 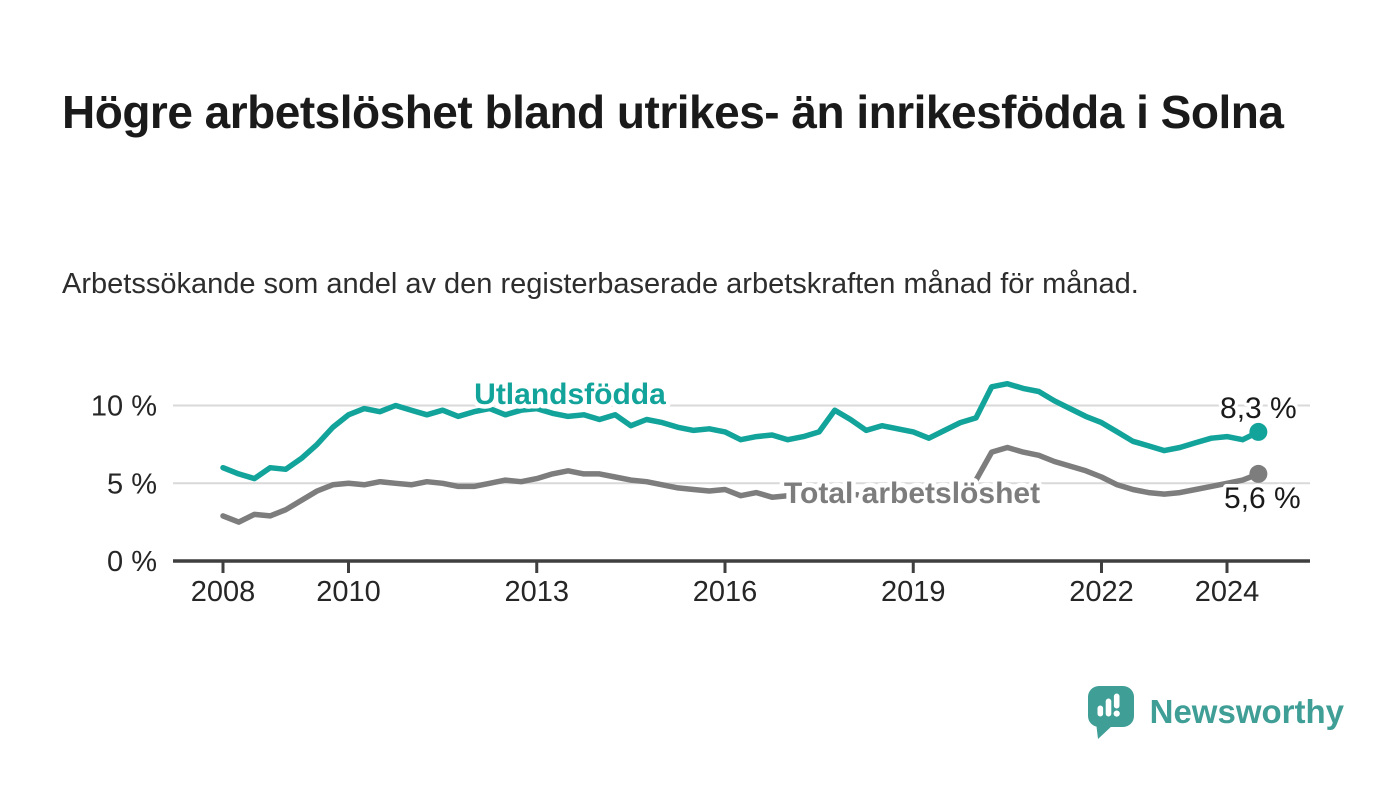 What do you see at coordinates (348, 592) in the screenshot?
I see `x-tick-label: 2010` at bounding box center [348, 592].